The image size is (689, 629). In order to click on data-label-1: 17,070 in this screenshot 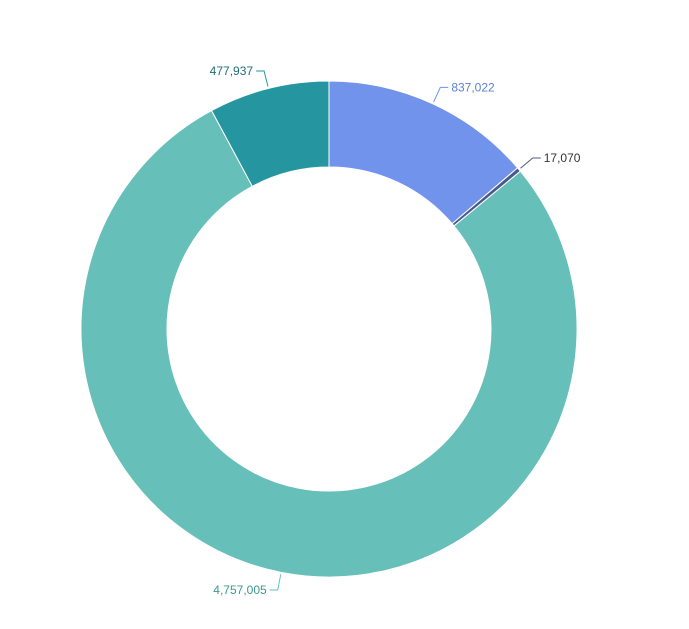, I will do `click(562, 158)`.